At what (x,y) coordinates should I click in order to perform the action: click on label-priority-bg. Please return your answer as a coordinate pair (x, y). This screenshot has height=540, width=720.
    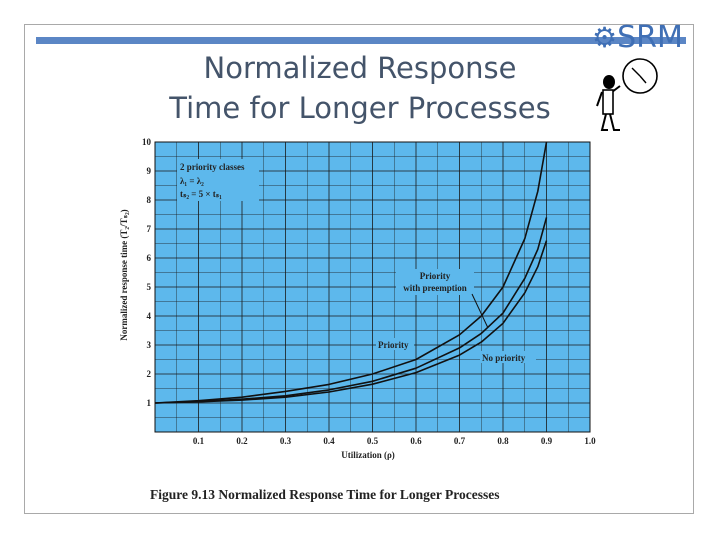
    Looking at the image, I should click on (395, 344).